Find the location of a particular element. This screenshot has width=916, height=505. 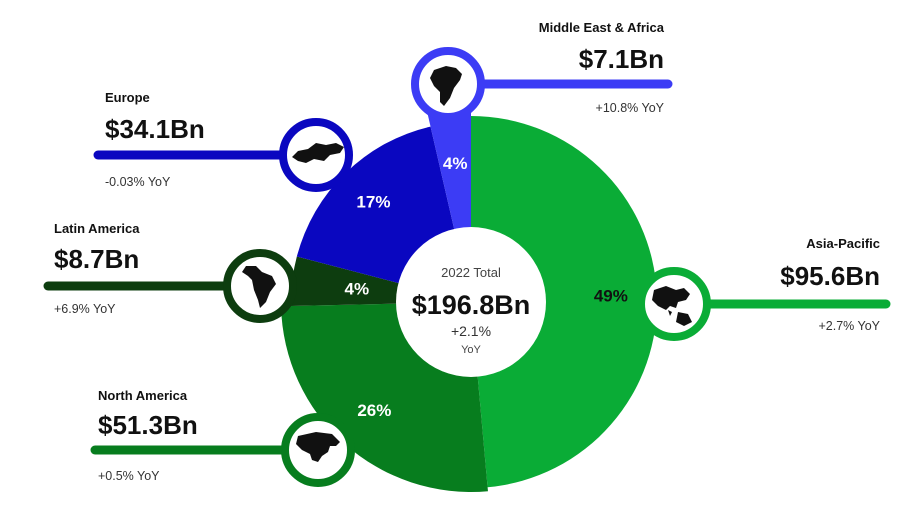

callout-asia-pacific: Asia-Pacific $95.6Bn +2.7% YoY is located at coordinates (830, 284).